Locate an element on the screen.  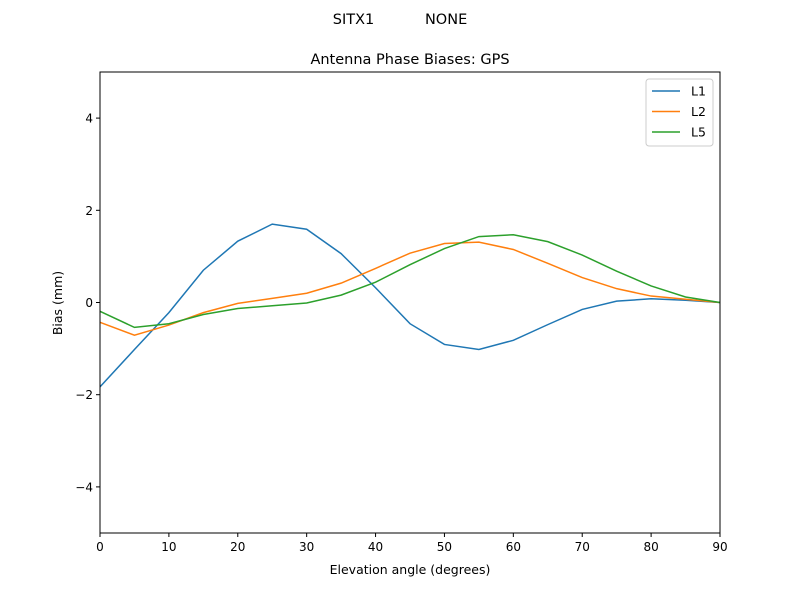
y-tick-label: 0 is located at coordinates (89, 303).